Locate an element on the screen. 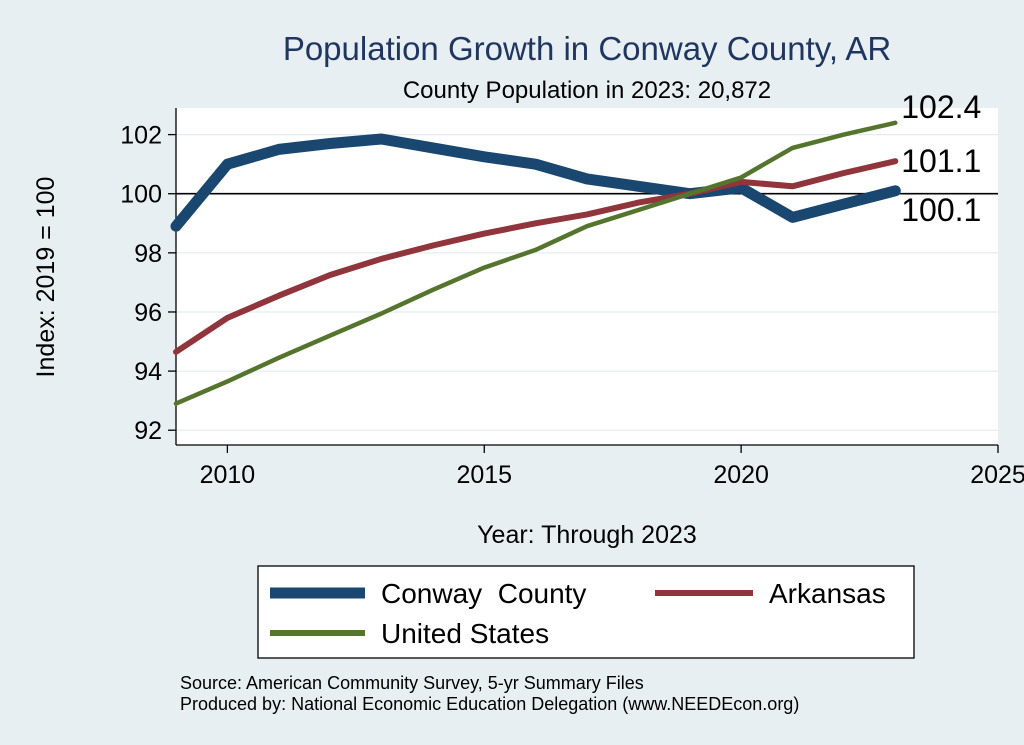  y-tick-label-102: 102 is located at coordinates (141, 136).